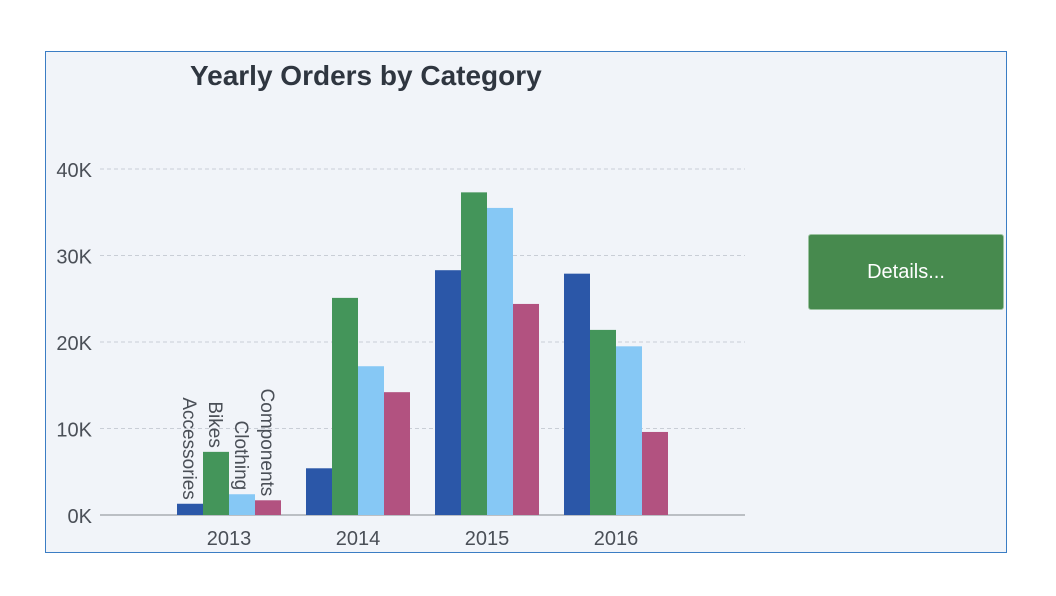 The height and width of the screenshot is (596, 1056). I want to click on y-tick-label: 40K, so click(74, 171).